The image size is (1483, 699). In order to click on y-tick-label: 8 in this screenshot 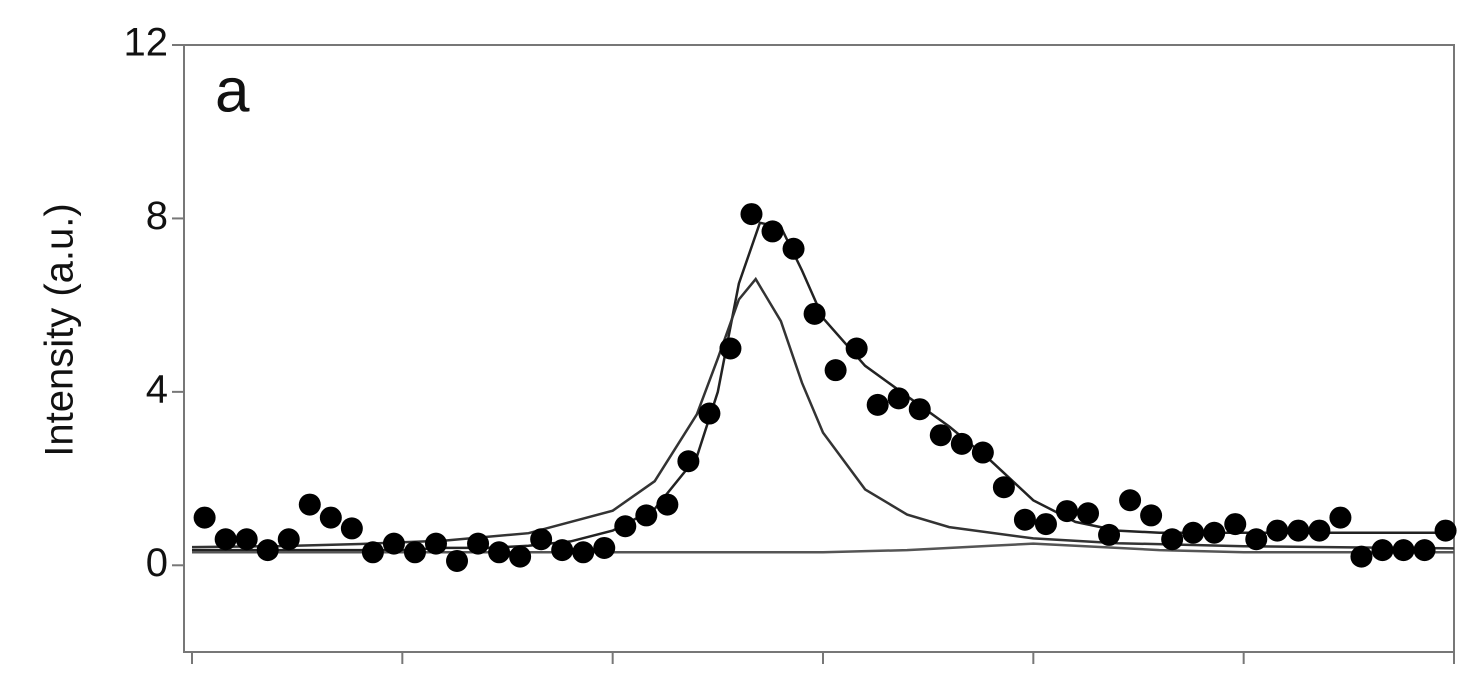, I will do `click(157, 216)`.